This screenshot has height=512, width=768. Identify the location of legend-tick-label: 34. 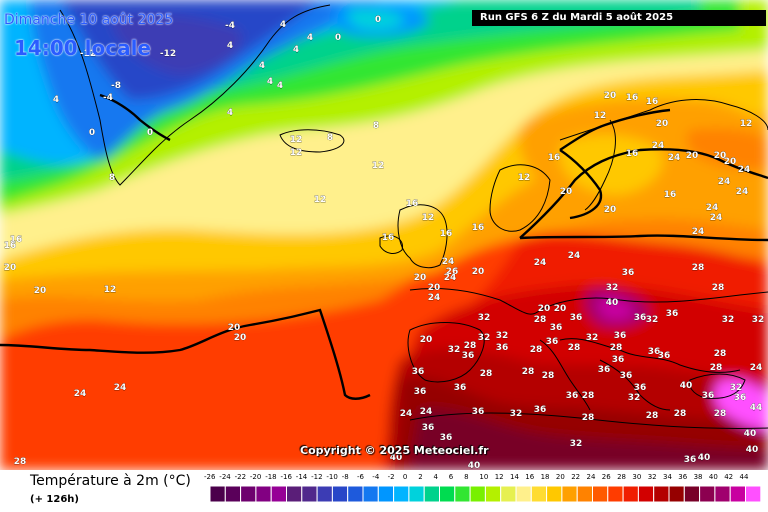
(667, 477).